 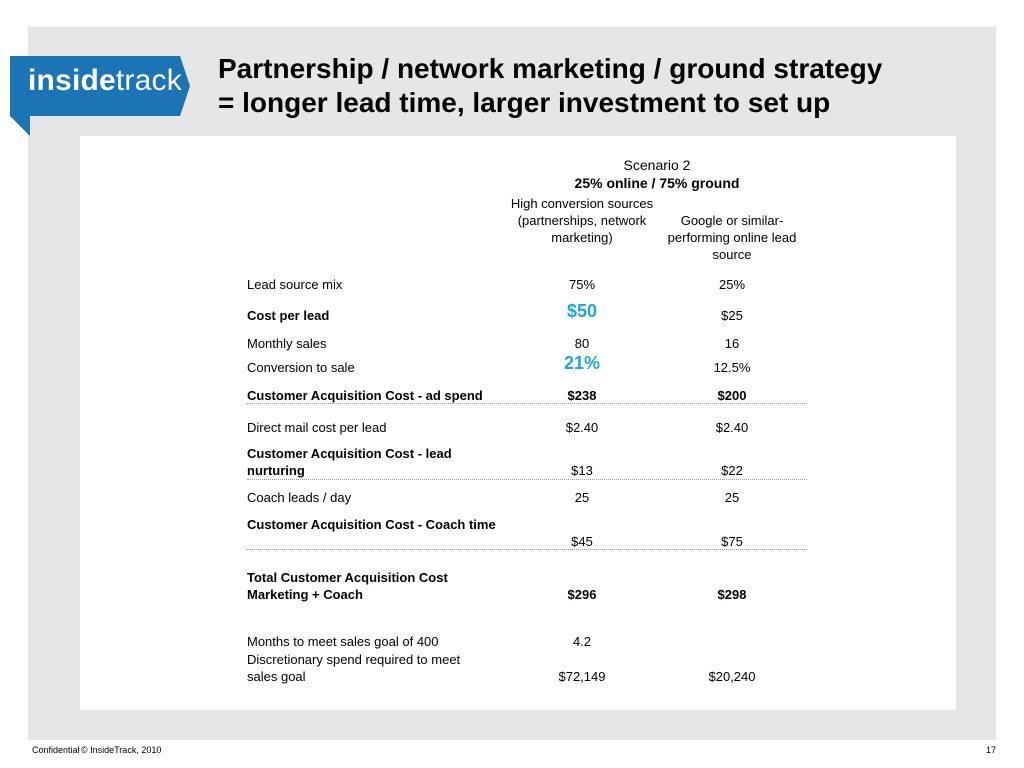 What do you see at coordinates (582, 594) in the screenshot?
I see `row-value-col1: $296` at bounding box center [582, 594].